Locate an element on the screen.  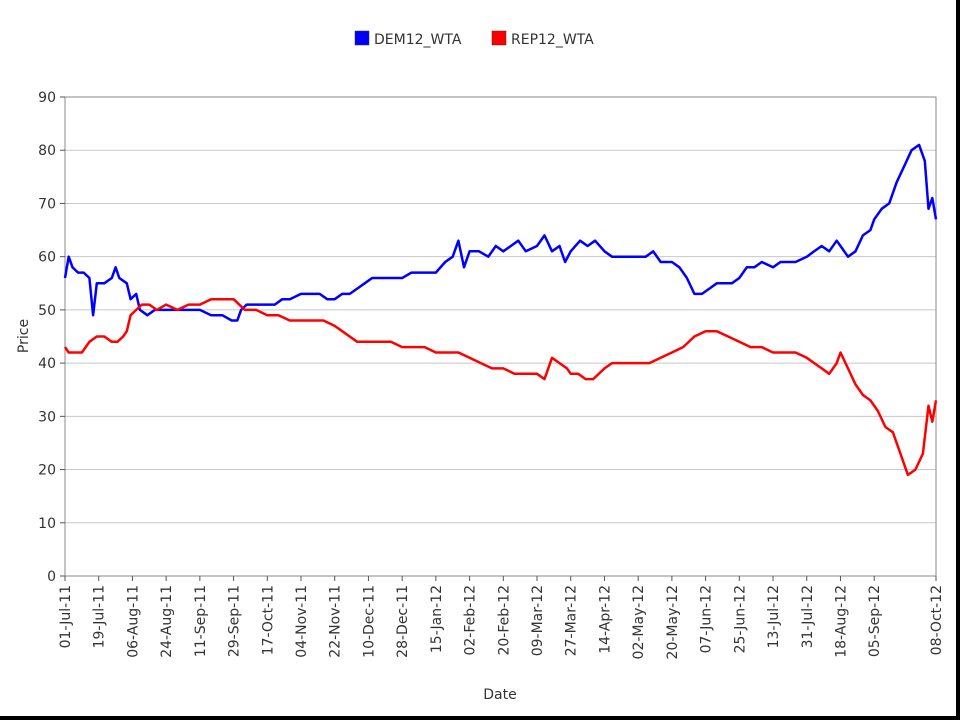
y-tick-label: 90 is located at coordinates (47, 98).